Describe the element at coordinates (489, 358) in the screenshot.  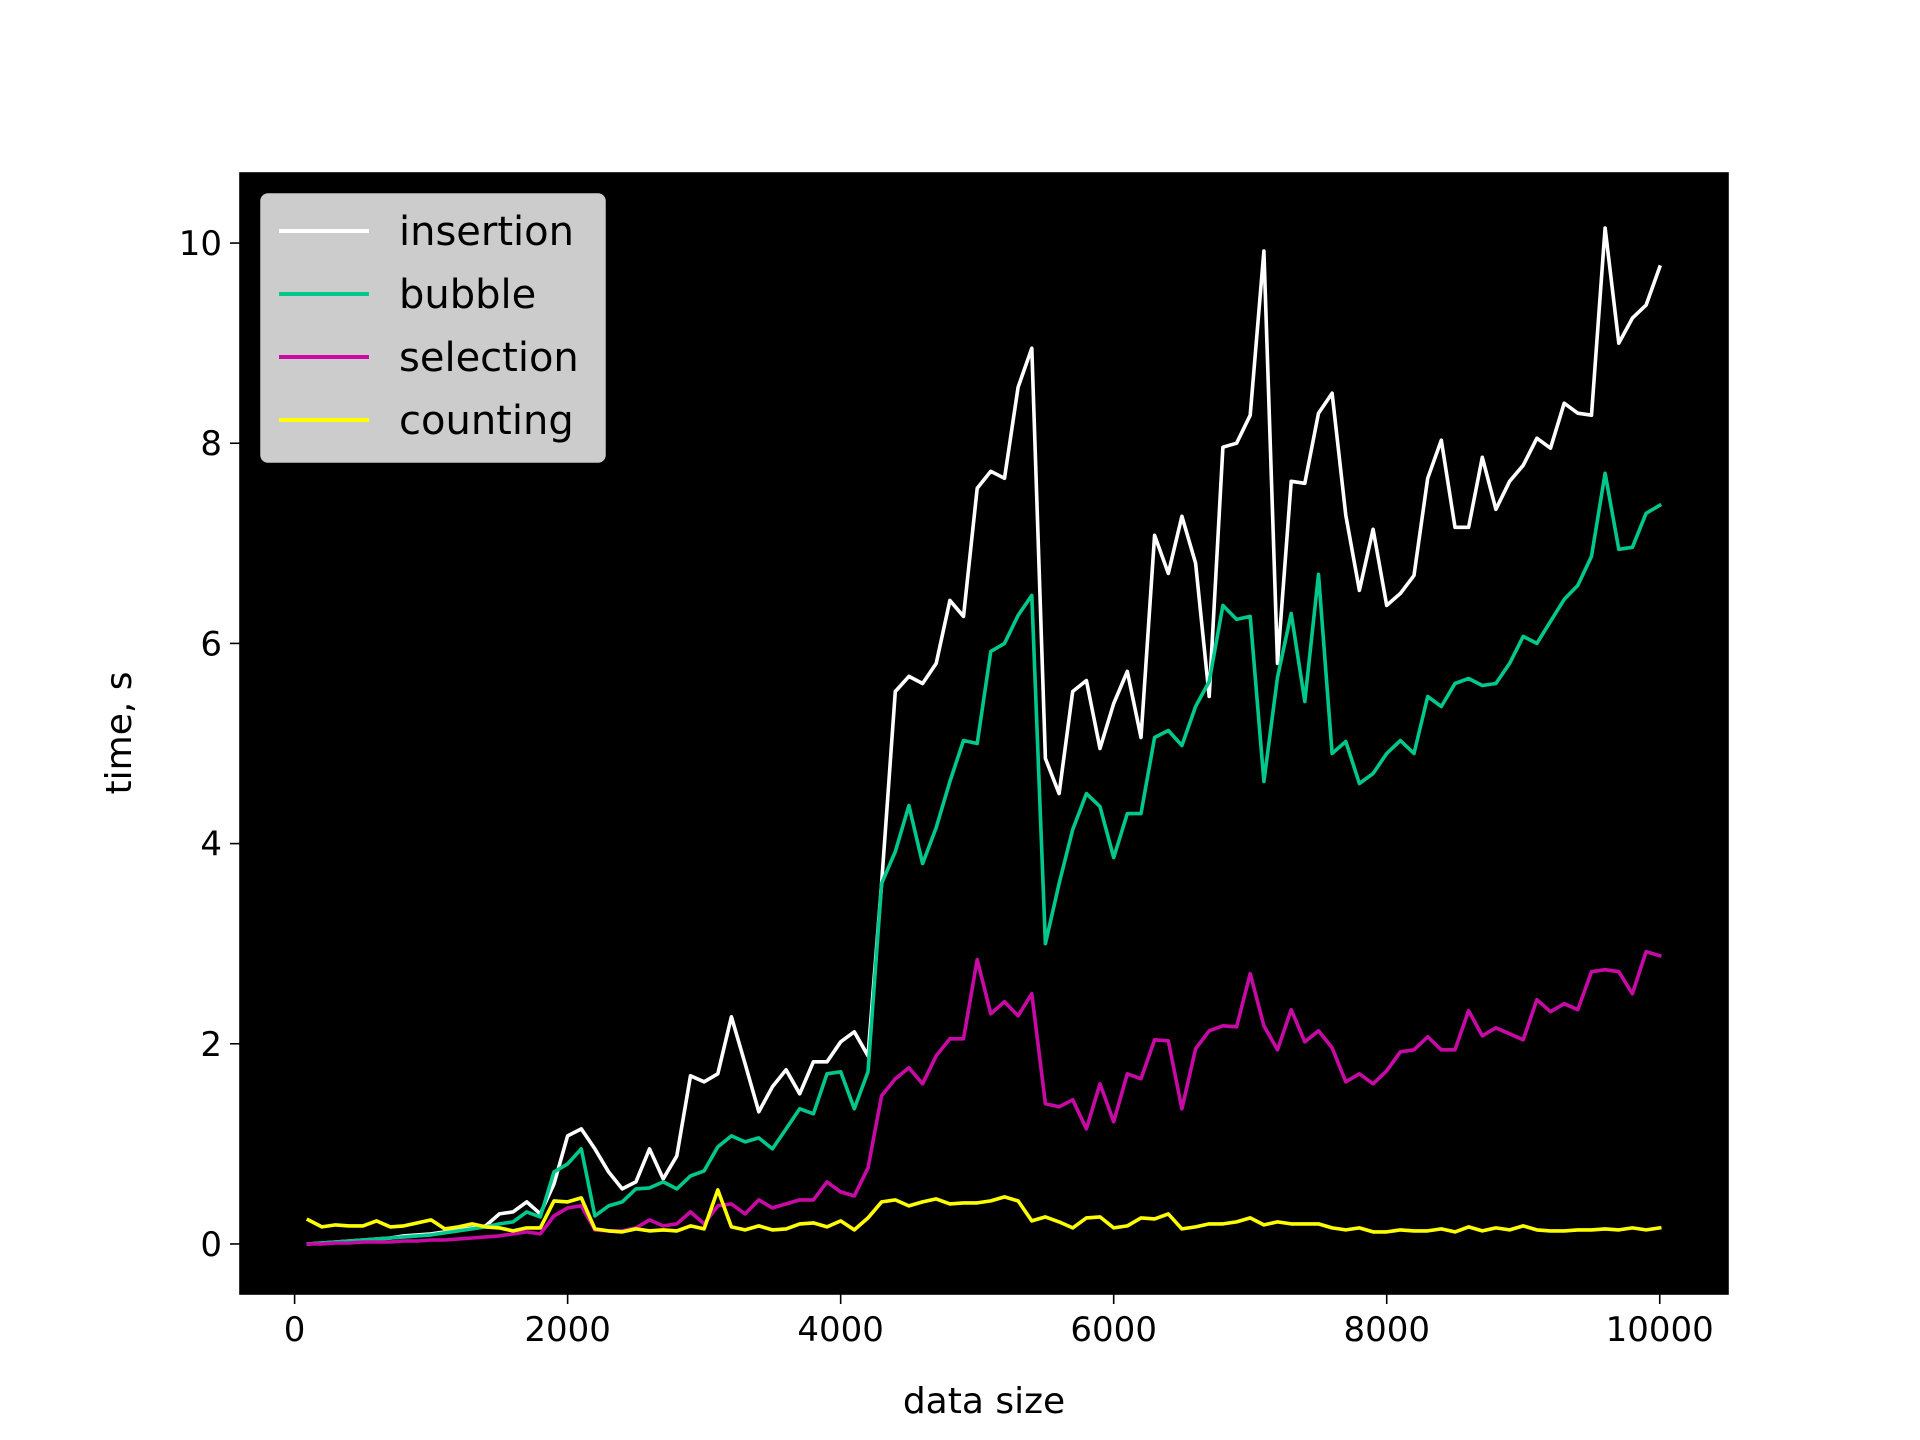
I see `legend-label-selection: selection` at that location.